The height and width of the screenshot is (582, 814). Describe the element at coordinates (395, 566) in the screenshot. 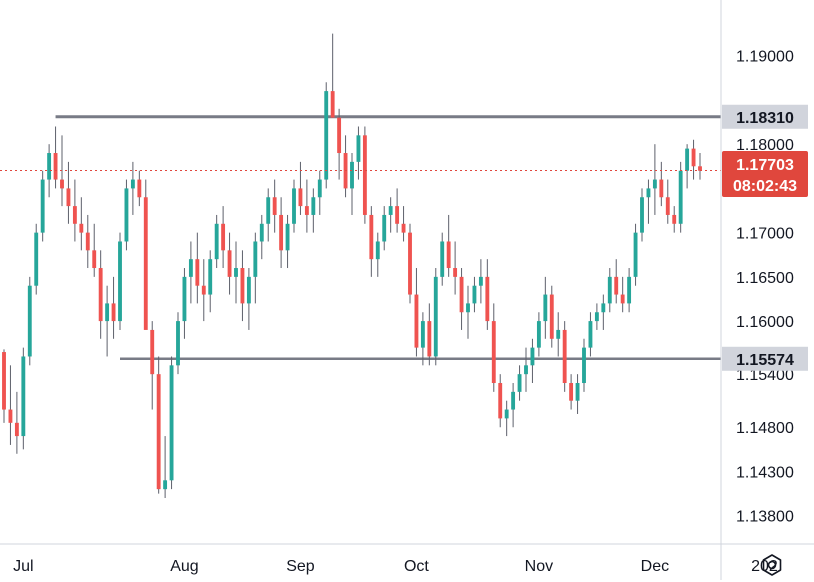

I see `time-axis: Jul Aug Sep Oct Nov Dec 202` at that location.